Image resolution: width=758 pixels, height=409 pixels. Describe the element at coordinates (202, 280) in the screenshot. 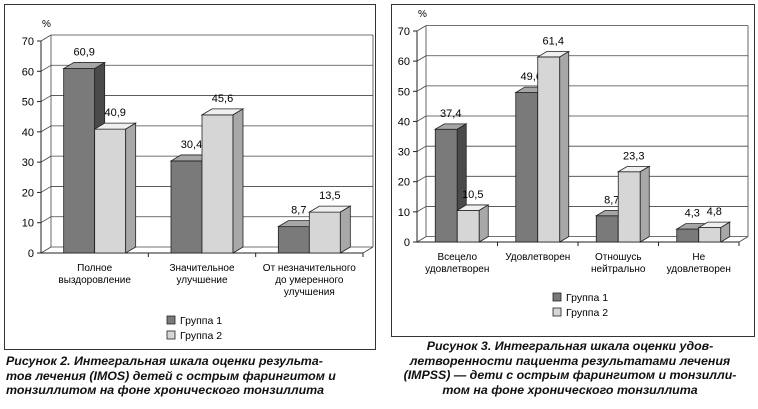

I see `x-tick-label: улучшение` at that location.